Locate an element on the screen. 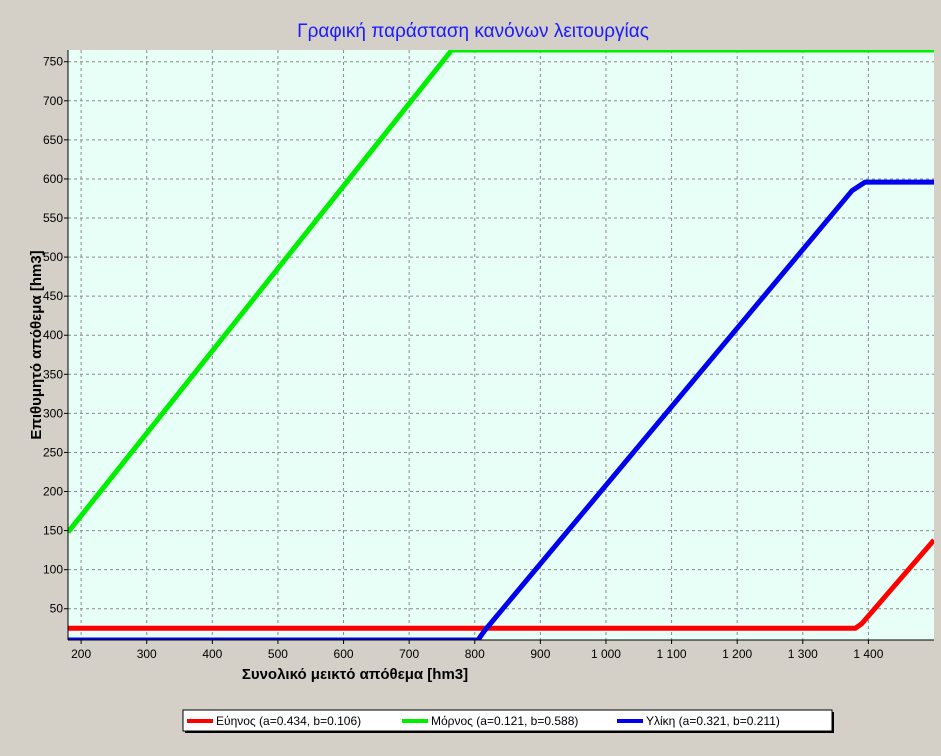 Image resolution: width=941 pixels, height=756 pixels. x-tick-label: 1 200 is located at coordinates (737, 654).